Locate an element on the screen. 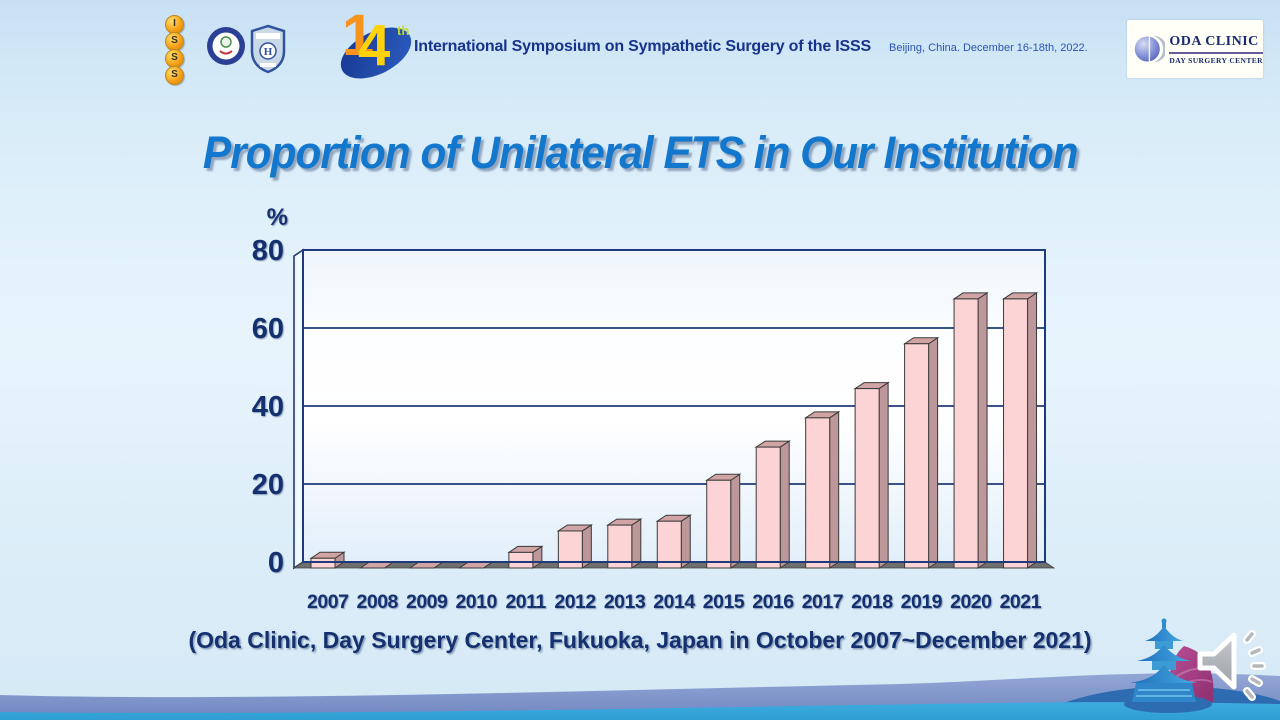  bar-2011 is located at coordinates (525, 557).